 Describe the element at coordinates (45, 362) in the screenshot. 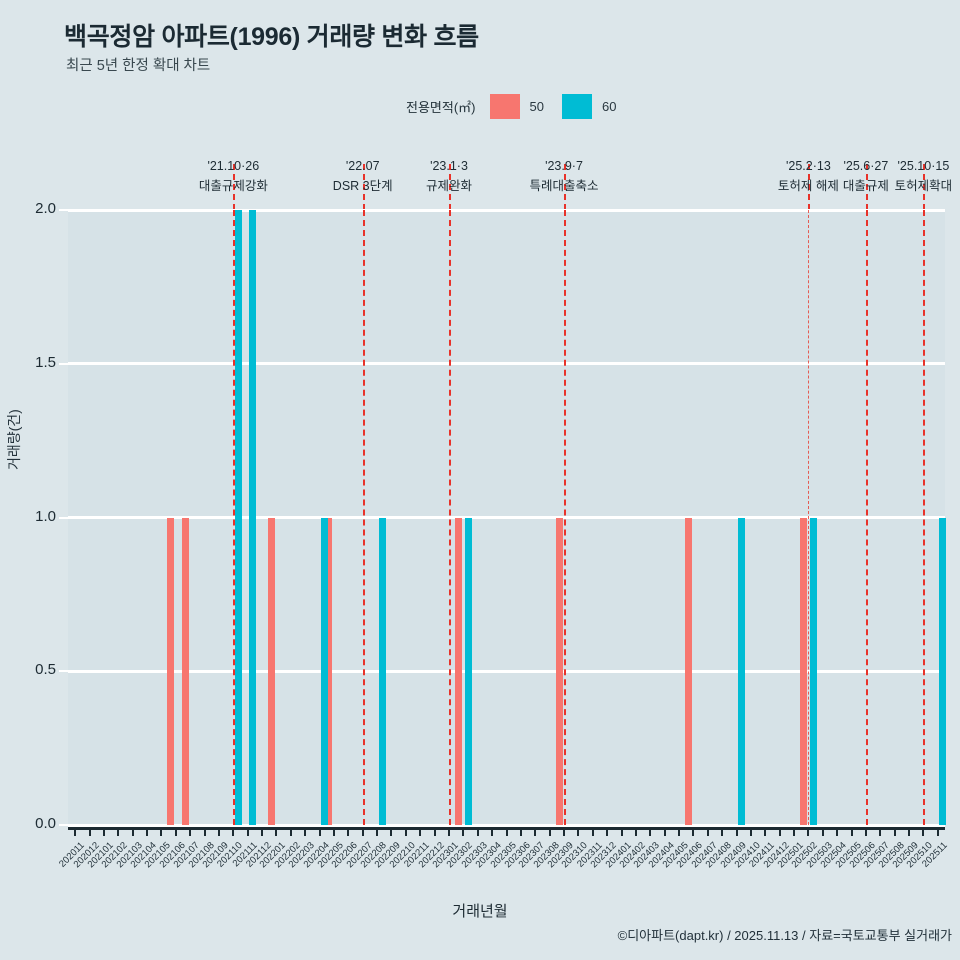

I see `y-tick-label: 1.5` at that location.